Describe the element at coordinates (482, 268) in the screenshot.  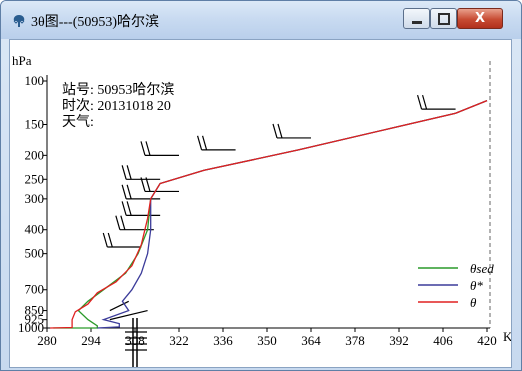
I see `legend-label: θsed` at that location.